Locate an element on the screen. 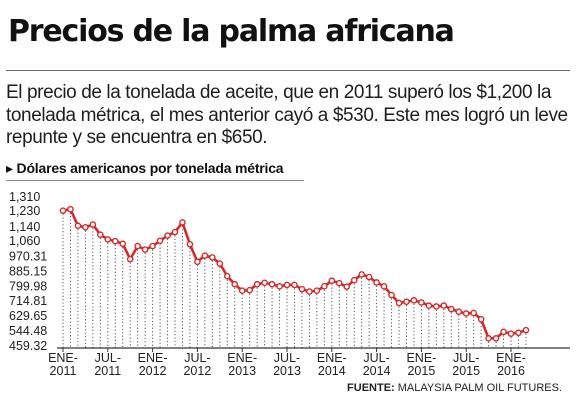  x-tick-label: ENE-2014 is located at coordinates (332, 364).